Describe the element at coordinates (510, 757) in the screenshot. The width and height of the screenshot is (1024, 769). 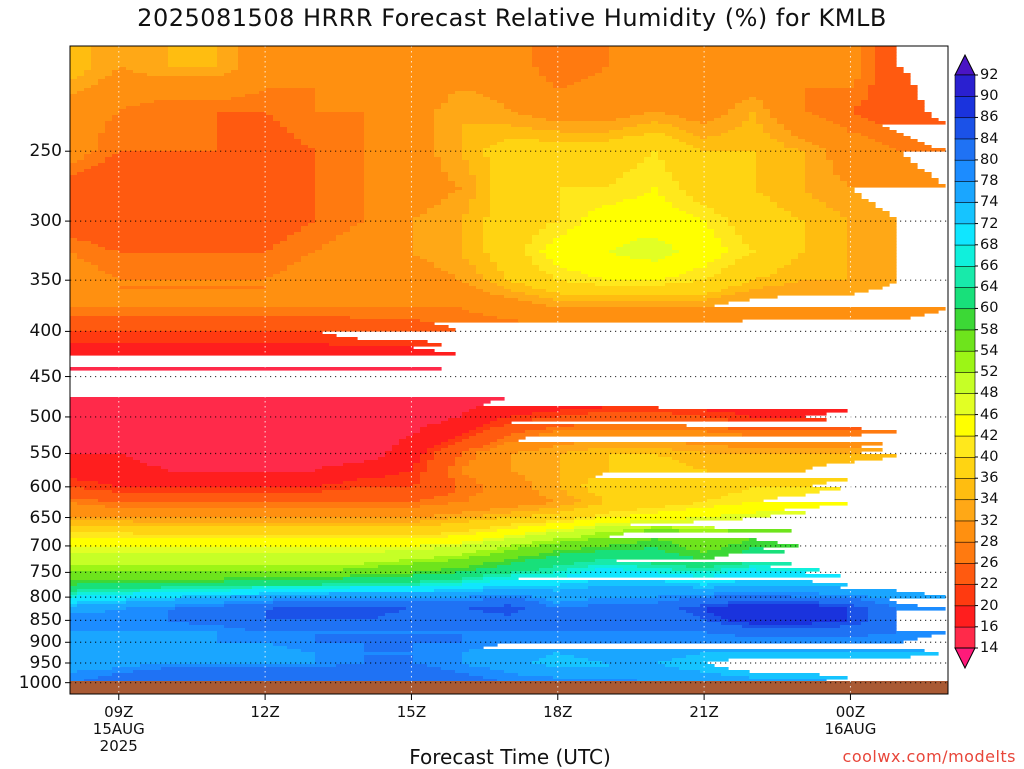
I see `x-axis-title: Forecast Time (UTC)` at that location.